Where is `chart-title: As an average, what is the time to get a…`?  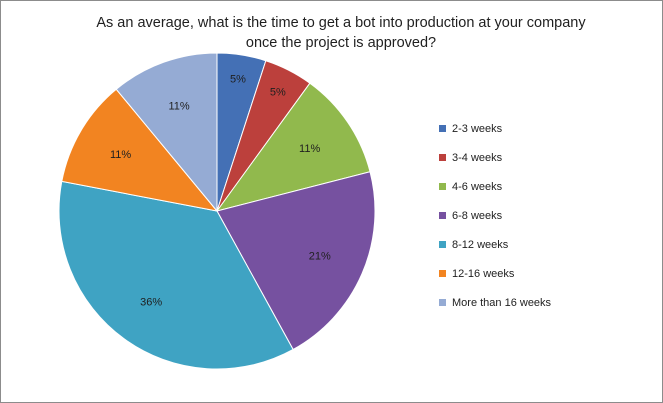
chart-title: As an average, what is the time to get a… is located at coordinates (341, 33).